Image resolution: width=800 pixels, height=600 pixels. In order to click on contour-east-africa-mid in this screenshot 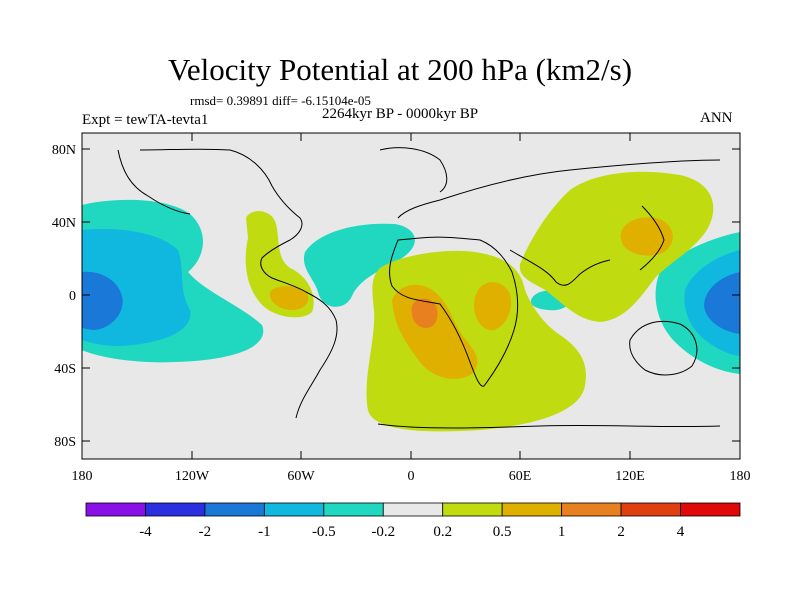, I will do `click(493, 306)`.